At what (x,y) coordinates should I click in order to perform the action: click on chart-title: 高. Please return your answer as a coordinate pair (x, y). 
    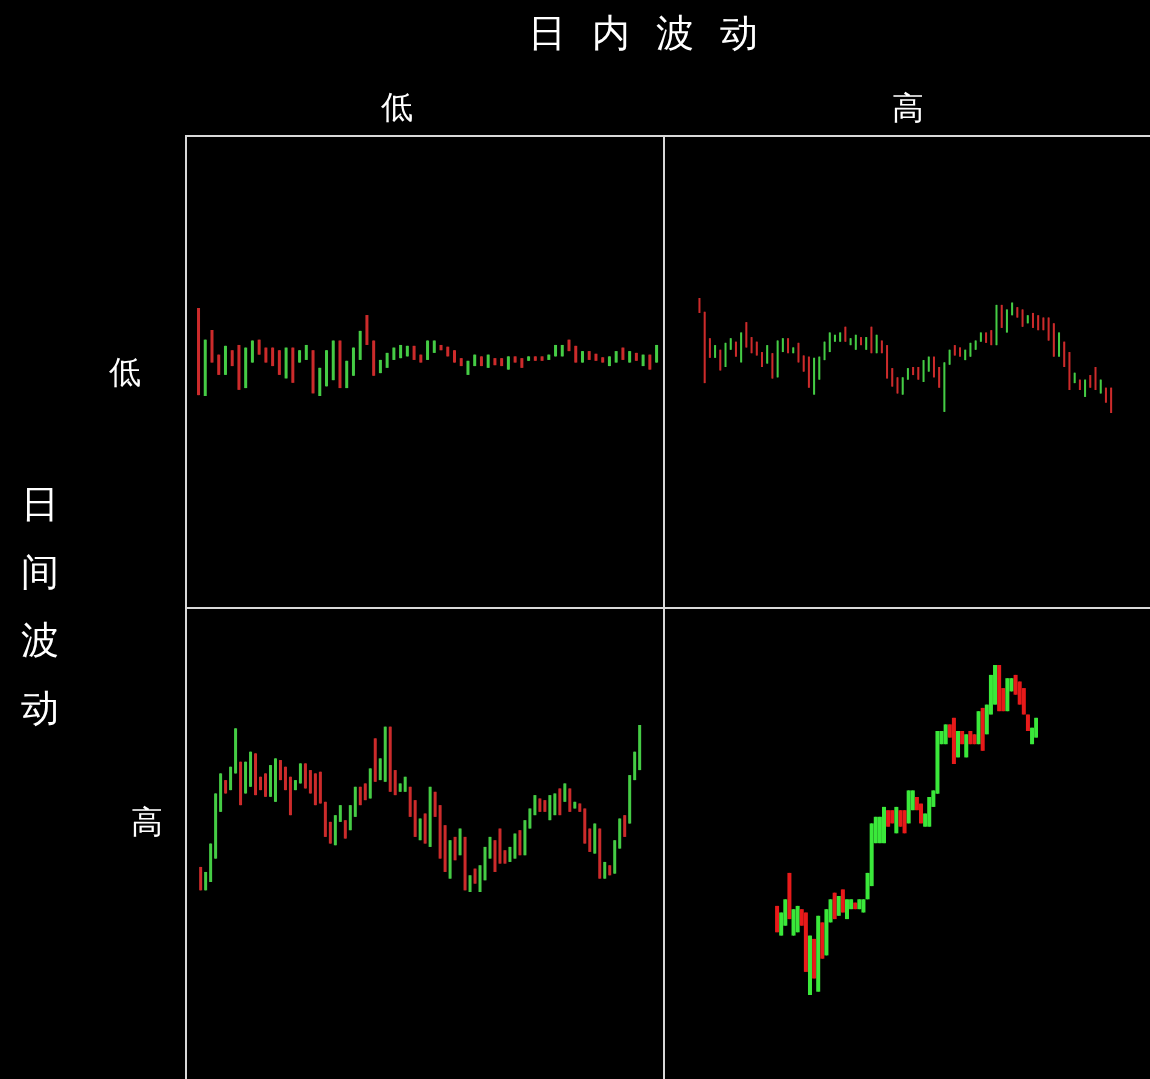
    Looking at the image, I should click on (908, 108).